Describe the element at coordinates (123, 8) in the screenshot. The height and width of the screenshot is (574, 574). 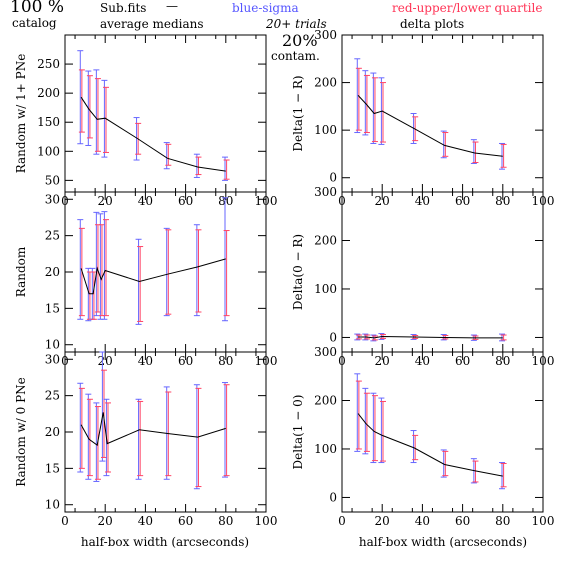
I see `header-subfits: Sub.fits` at that location.